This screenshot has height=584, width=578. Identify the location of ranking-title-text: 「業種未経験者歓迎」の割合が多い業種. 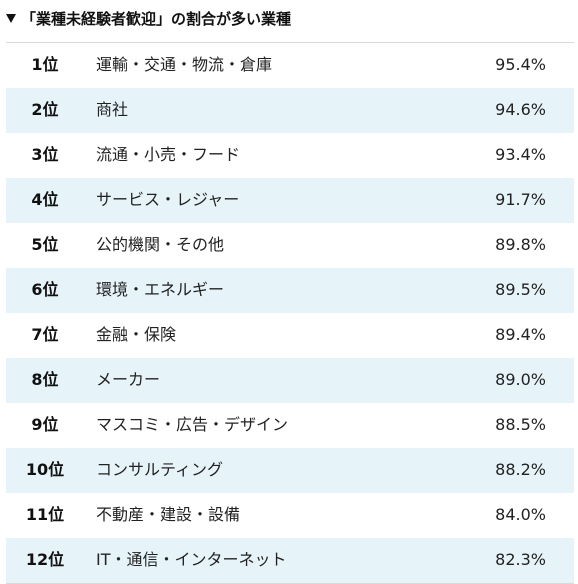
(156, 19).